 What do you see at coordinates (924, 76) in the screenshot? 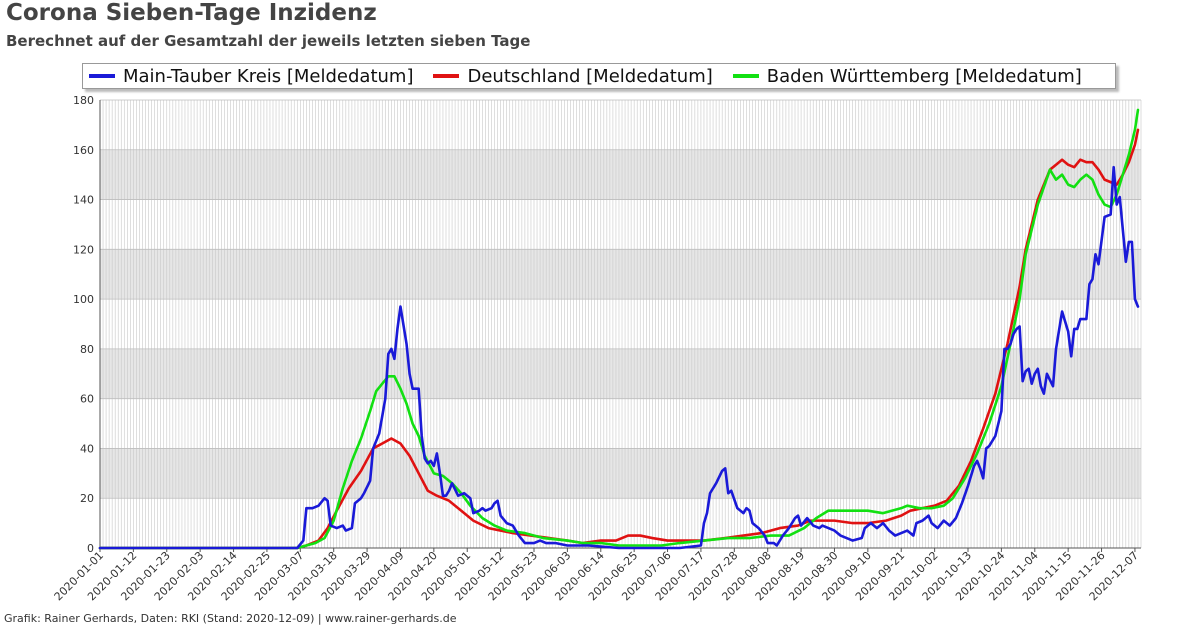
I see `legend-label-baden-wuerttemberg: Baden Württemberg [Meldedatum]` at bounding box center [924, 76].